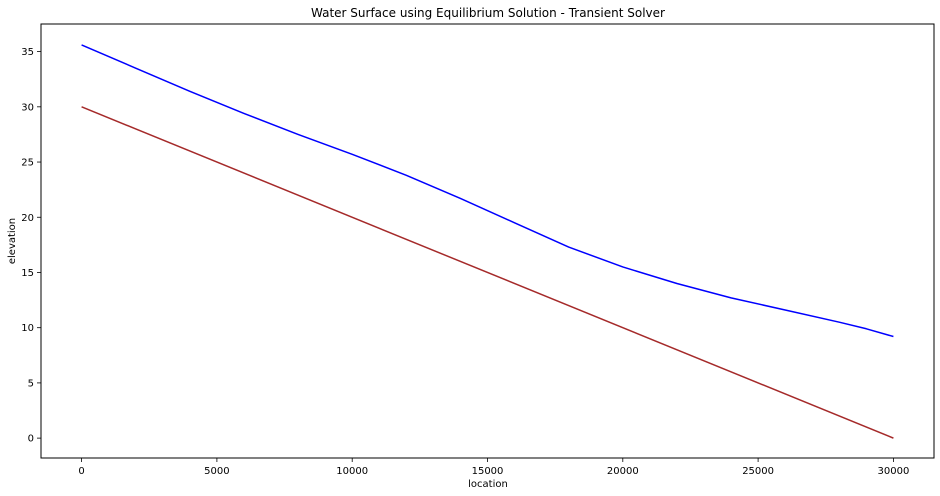 The height and width of the screenshot is (496, 940). I want to click on x-tick-label: 15000, so click(488, 471).